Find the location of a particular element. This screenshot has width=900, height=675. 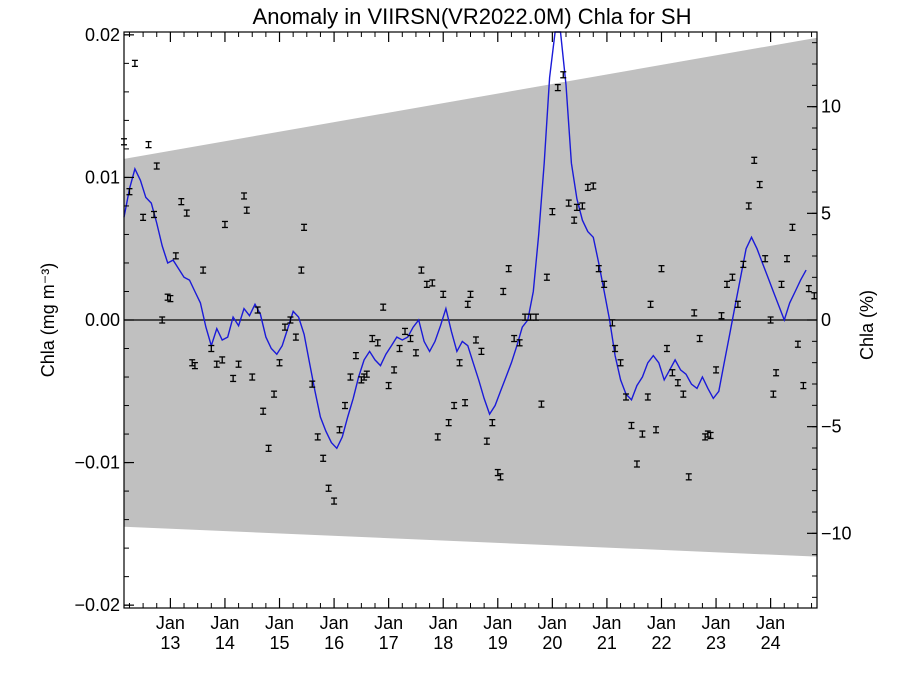

x-tick-label-year: 19 is located at coordinates (498, 643).